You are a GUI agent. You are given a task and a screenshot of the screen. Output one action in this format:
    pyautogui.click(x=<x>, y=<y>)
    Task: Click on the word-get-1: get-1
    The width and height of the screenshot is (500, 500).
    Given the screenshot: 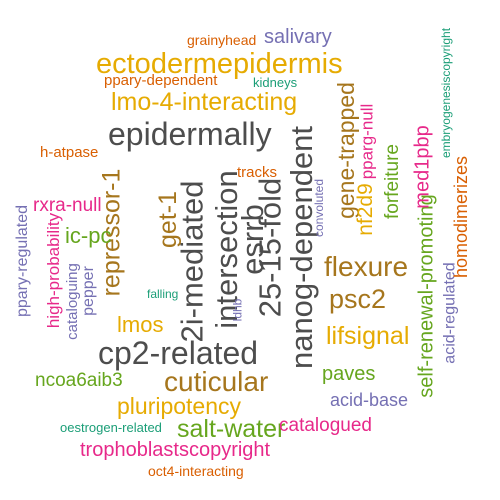 What is the action you would take?
    pyautogui.click(x=167, y=219)
    